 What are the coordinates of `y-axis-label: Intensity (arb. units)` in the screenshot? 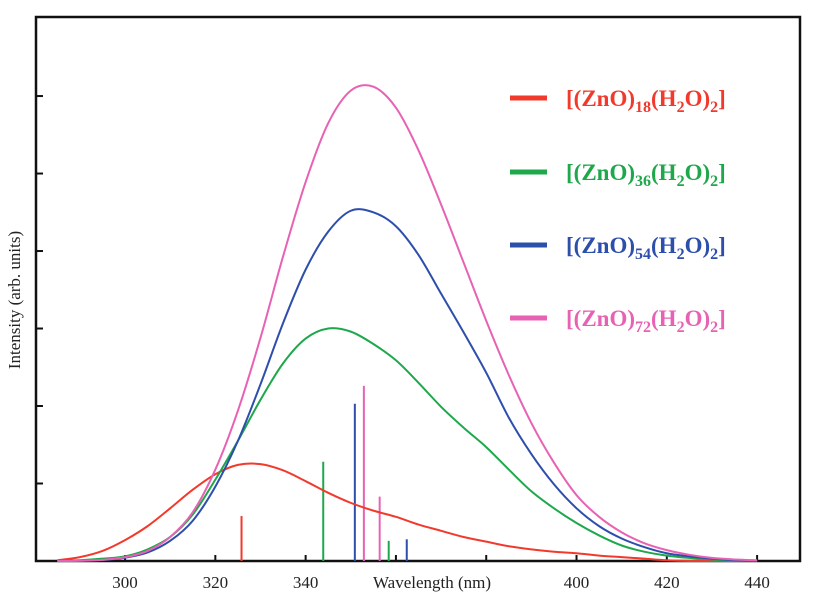 It's located at (14, 300).